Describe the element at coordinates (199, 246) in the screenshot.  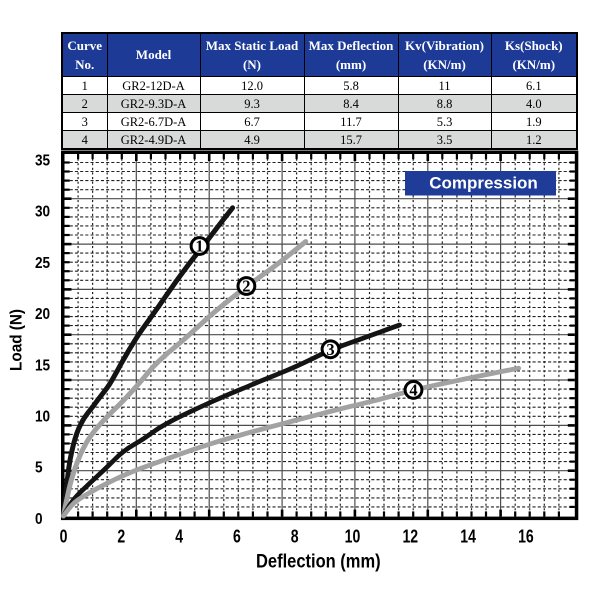
I see `svg-text: 1` at that location.